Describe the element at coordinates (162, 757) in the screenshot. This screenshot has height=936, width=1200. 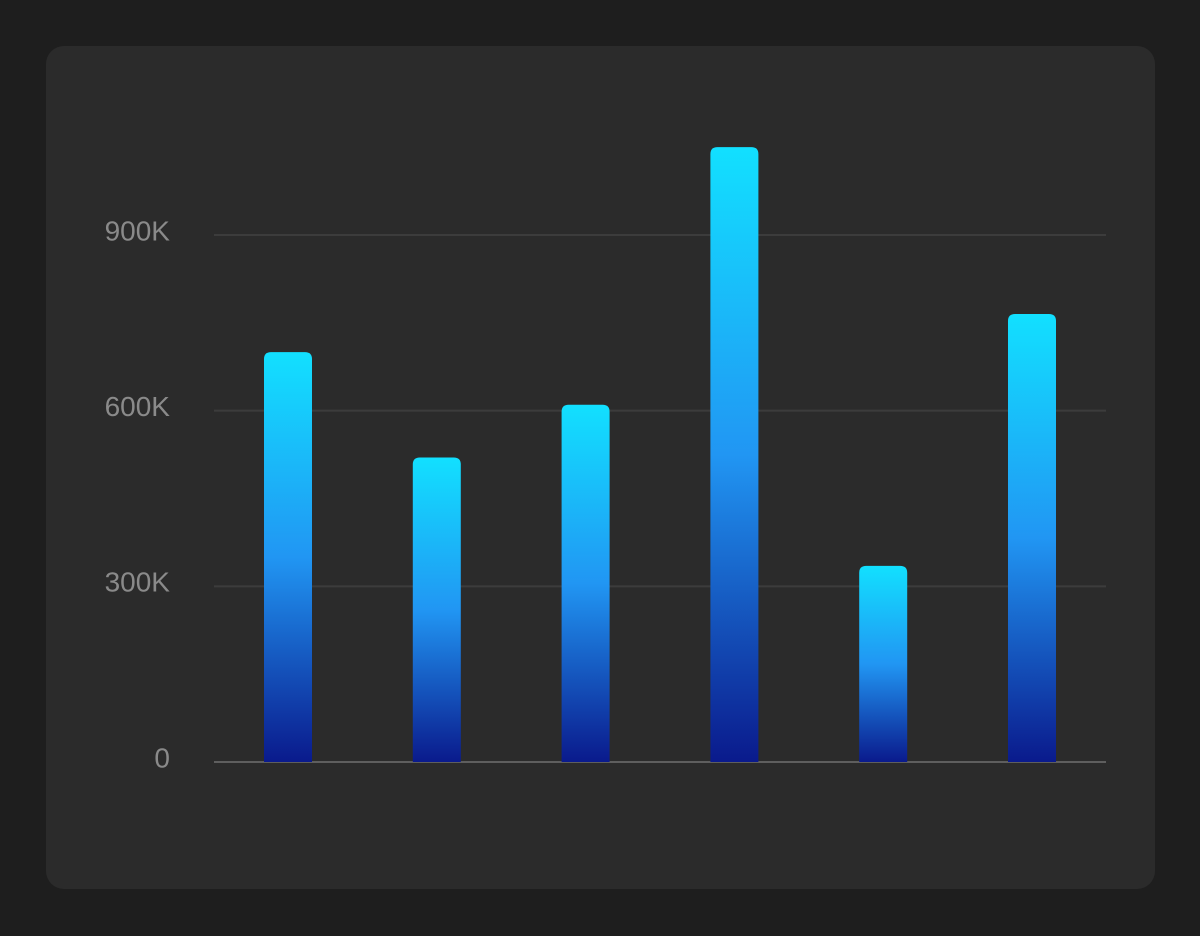
I see `y-tick-label: 0` at that location.